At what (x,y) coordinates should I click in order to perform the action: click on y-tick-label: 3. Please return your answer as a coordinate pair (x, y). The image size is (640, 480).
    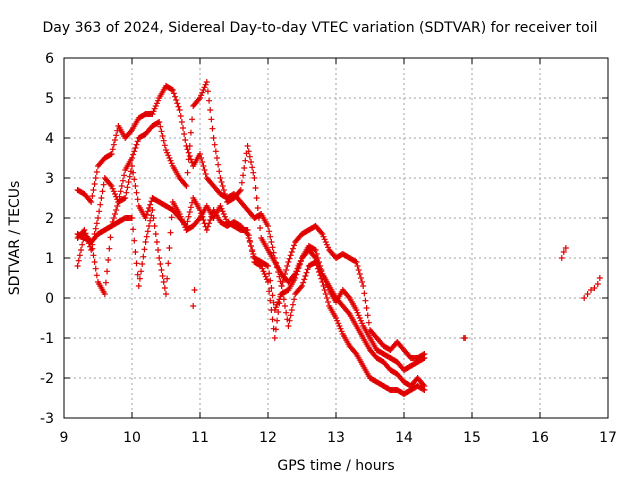
    Looking at the image, I should click on (49, 179).